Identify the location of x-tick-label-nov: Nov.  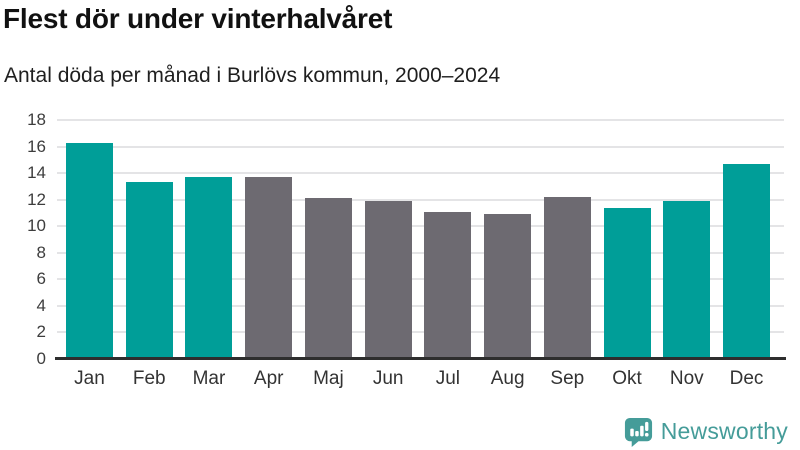
(686, 378).